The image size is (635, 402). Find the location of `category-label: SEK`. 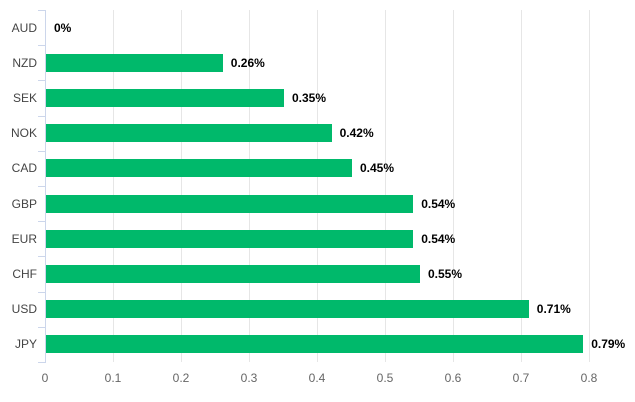

category-label: SEK is located at coordinates (24, 98).